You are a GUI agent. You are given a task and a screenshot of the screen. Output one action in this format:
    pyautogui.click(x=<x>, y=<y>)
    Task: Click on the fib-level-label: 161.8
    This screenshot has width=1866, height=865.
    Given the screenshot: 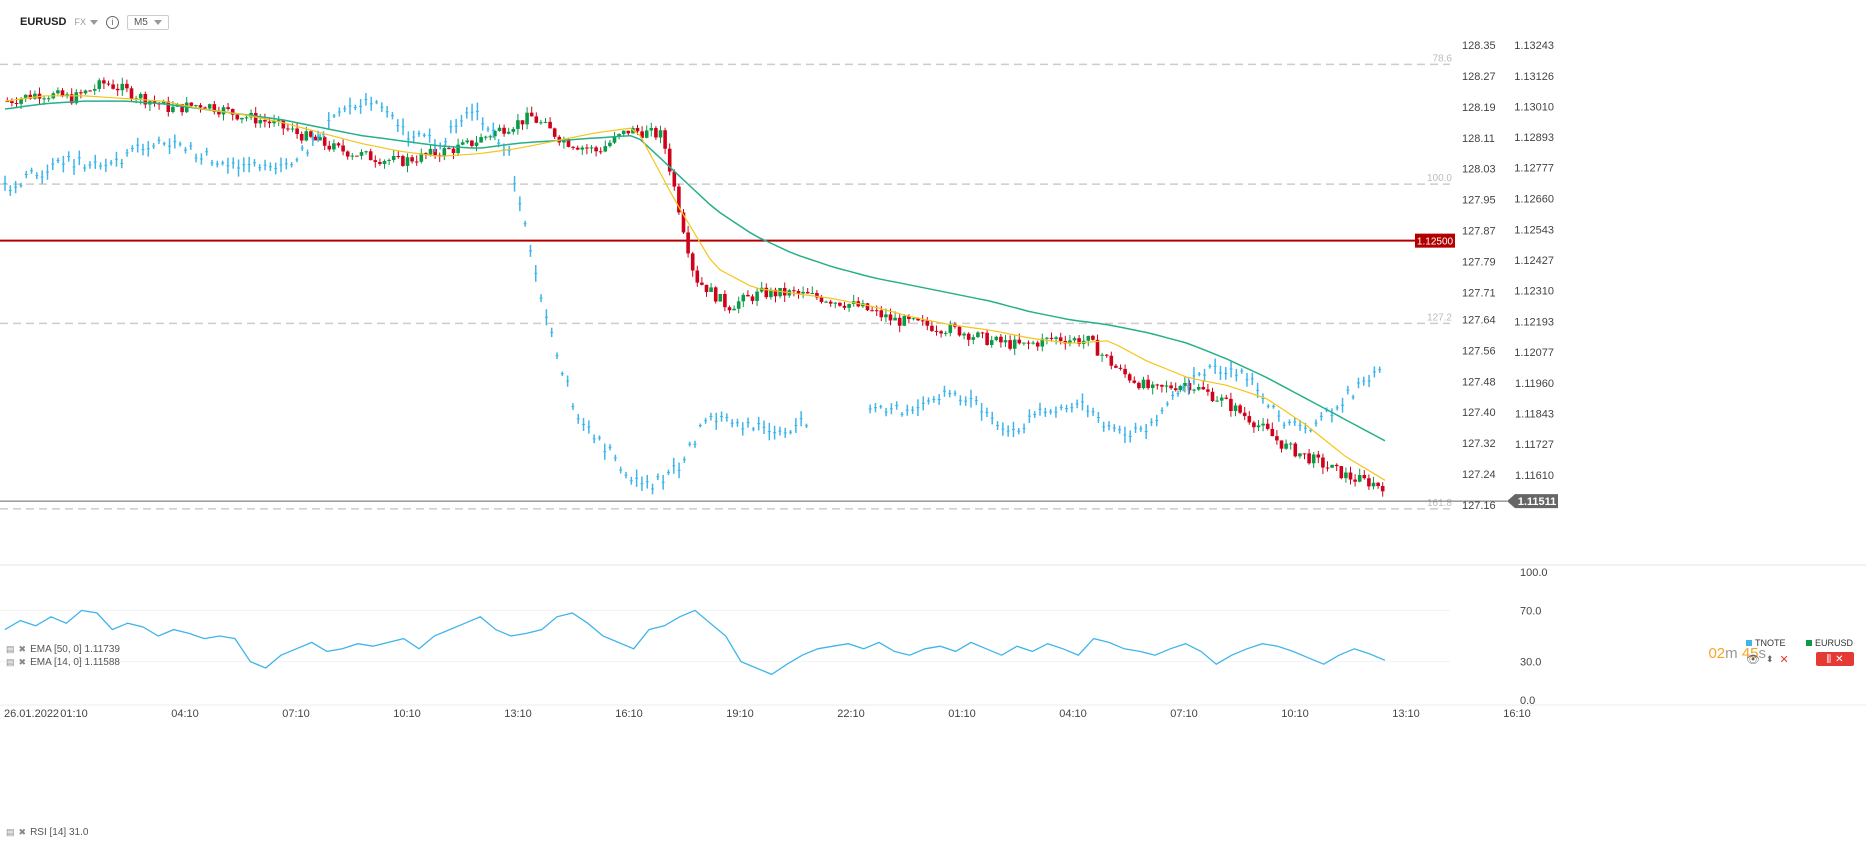 What is the action you would take?
    pyautogui.click(x=1439, y=503)
    